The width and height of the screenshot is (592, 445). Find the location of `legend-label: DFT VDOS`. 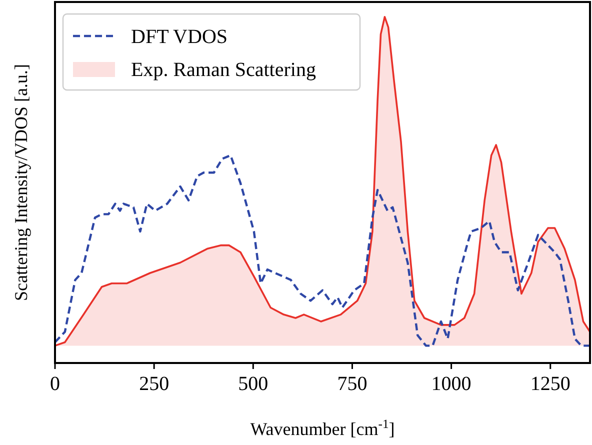

legend-label: DFT VDOS is located at coordinates (179, 37).